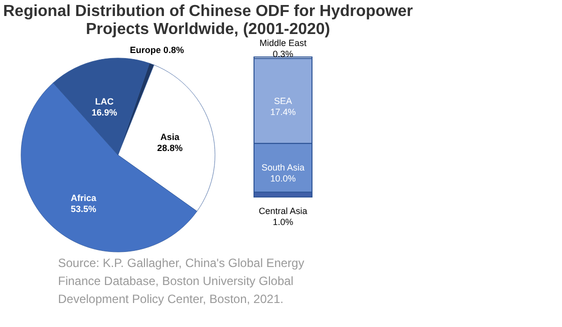  I want to click on data-label: 16.9%, so click(105, 113).